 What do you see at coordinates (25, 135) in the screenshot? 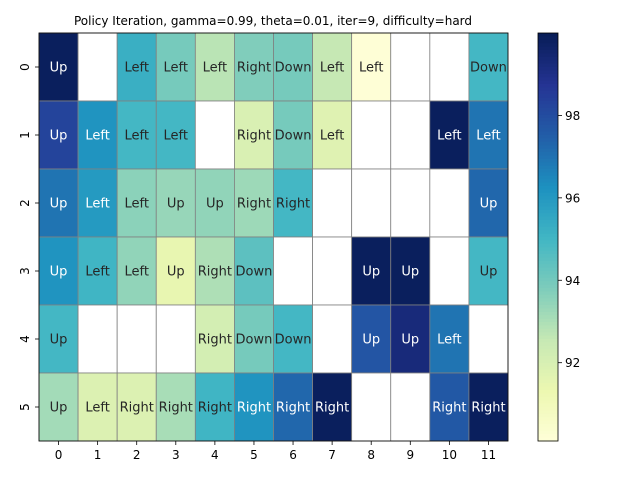
I see `y-tick-label: 1` at bounding box center [25, 135].